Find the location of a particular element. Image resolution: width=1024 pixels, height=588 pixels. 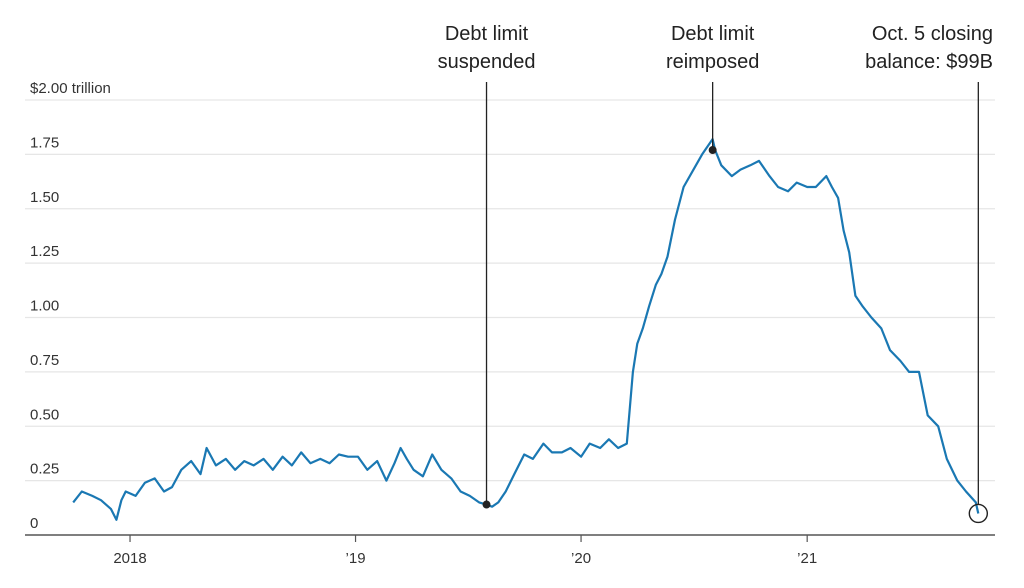

y-tick-label: 0.50 is located at coordinates (44, 414).